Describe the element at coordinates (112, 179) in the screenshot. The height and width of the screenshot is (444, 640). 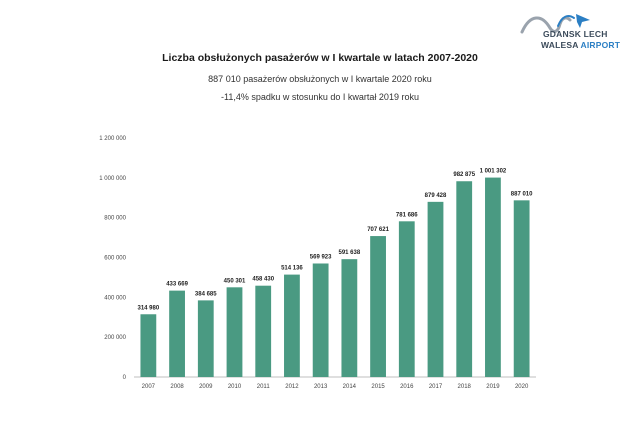
I see `y-tick-label: 1 000 000` at that location.